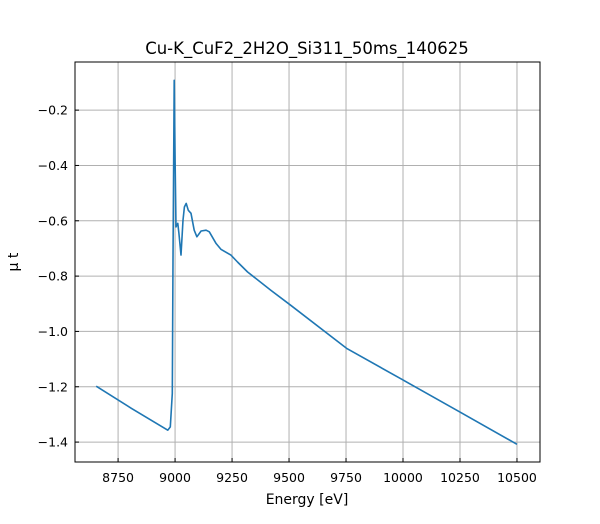  Describe the element at coordinates (53, 165) in the screenshot. I see `y-tick-label: −0.4` at that location.